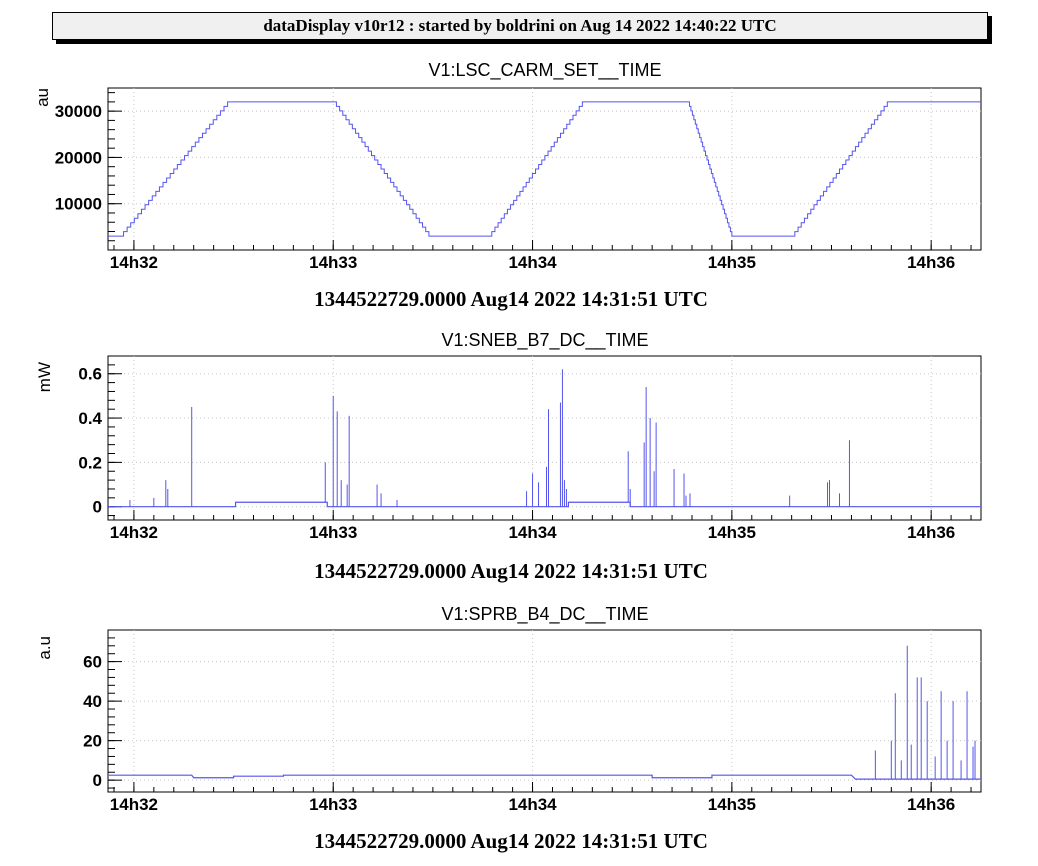 The width and height of the screenshot is (1038, 866). Describe the element at coordinates (92, 701) in the screenshot. I see `y-tick-label: 40` at that location.